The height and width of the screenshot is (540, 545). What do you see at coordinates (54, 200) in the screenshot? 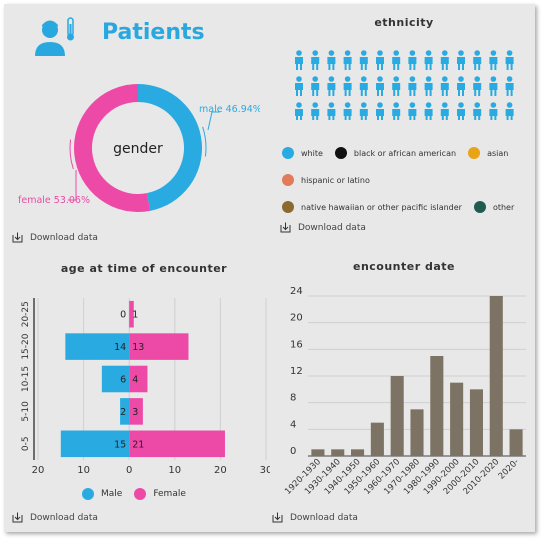
I see `donut-label-female: female 53.06%` at bounding box center [54, 200].